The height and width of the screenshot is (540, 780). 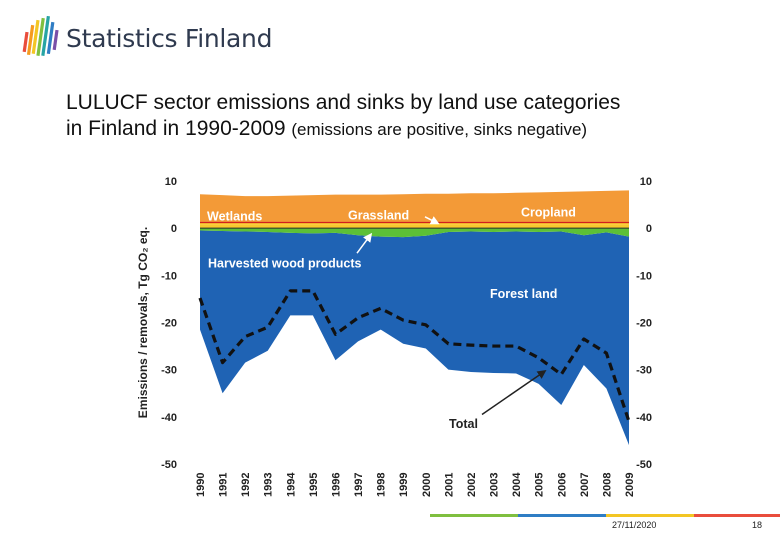 What do you see at coordinates (234, 216) in the screenshot?
I see `wetlands-label: Wetlands` at bounding box center [234, 216].